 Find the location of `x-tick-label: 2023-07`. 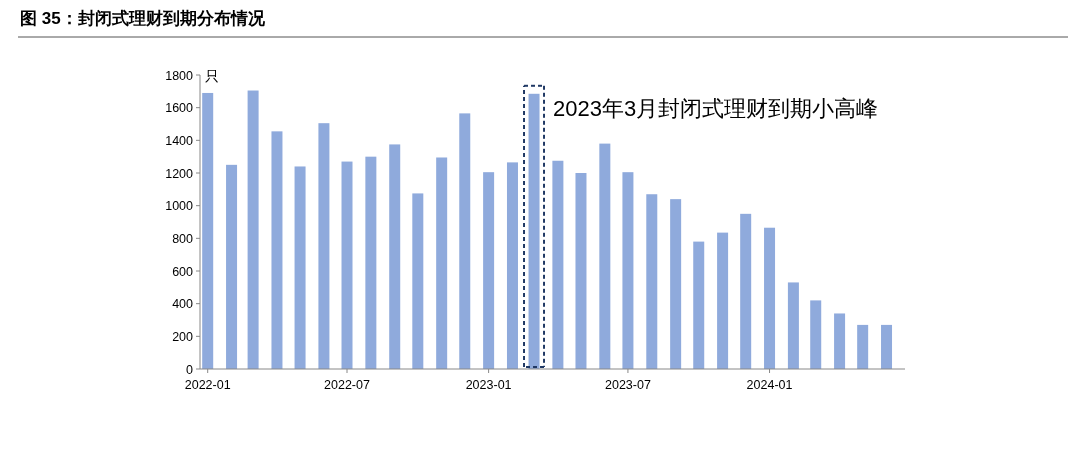

x-tick-label: 2023-07 is located at coordinates (627, 385).